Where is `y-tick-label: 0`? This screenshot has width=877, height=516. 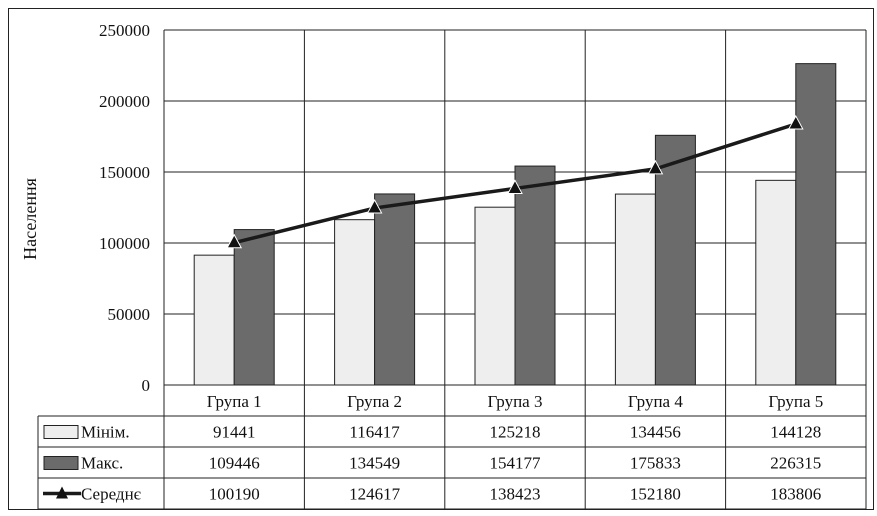
y-tick-label: 0 is located at coordinates (146, 385).